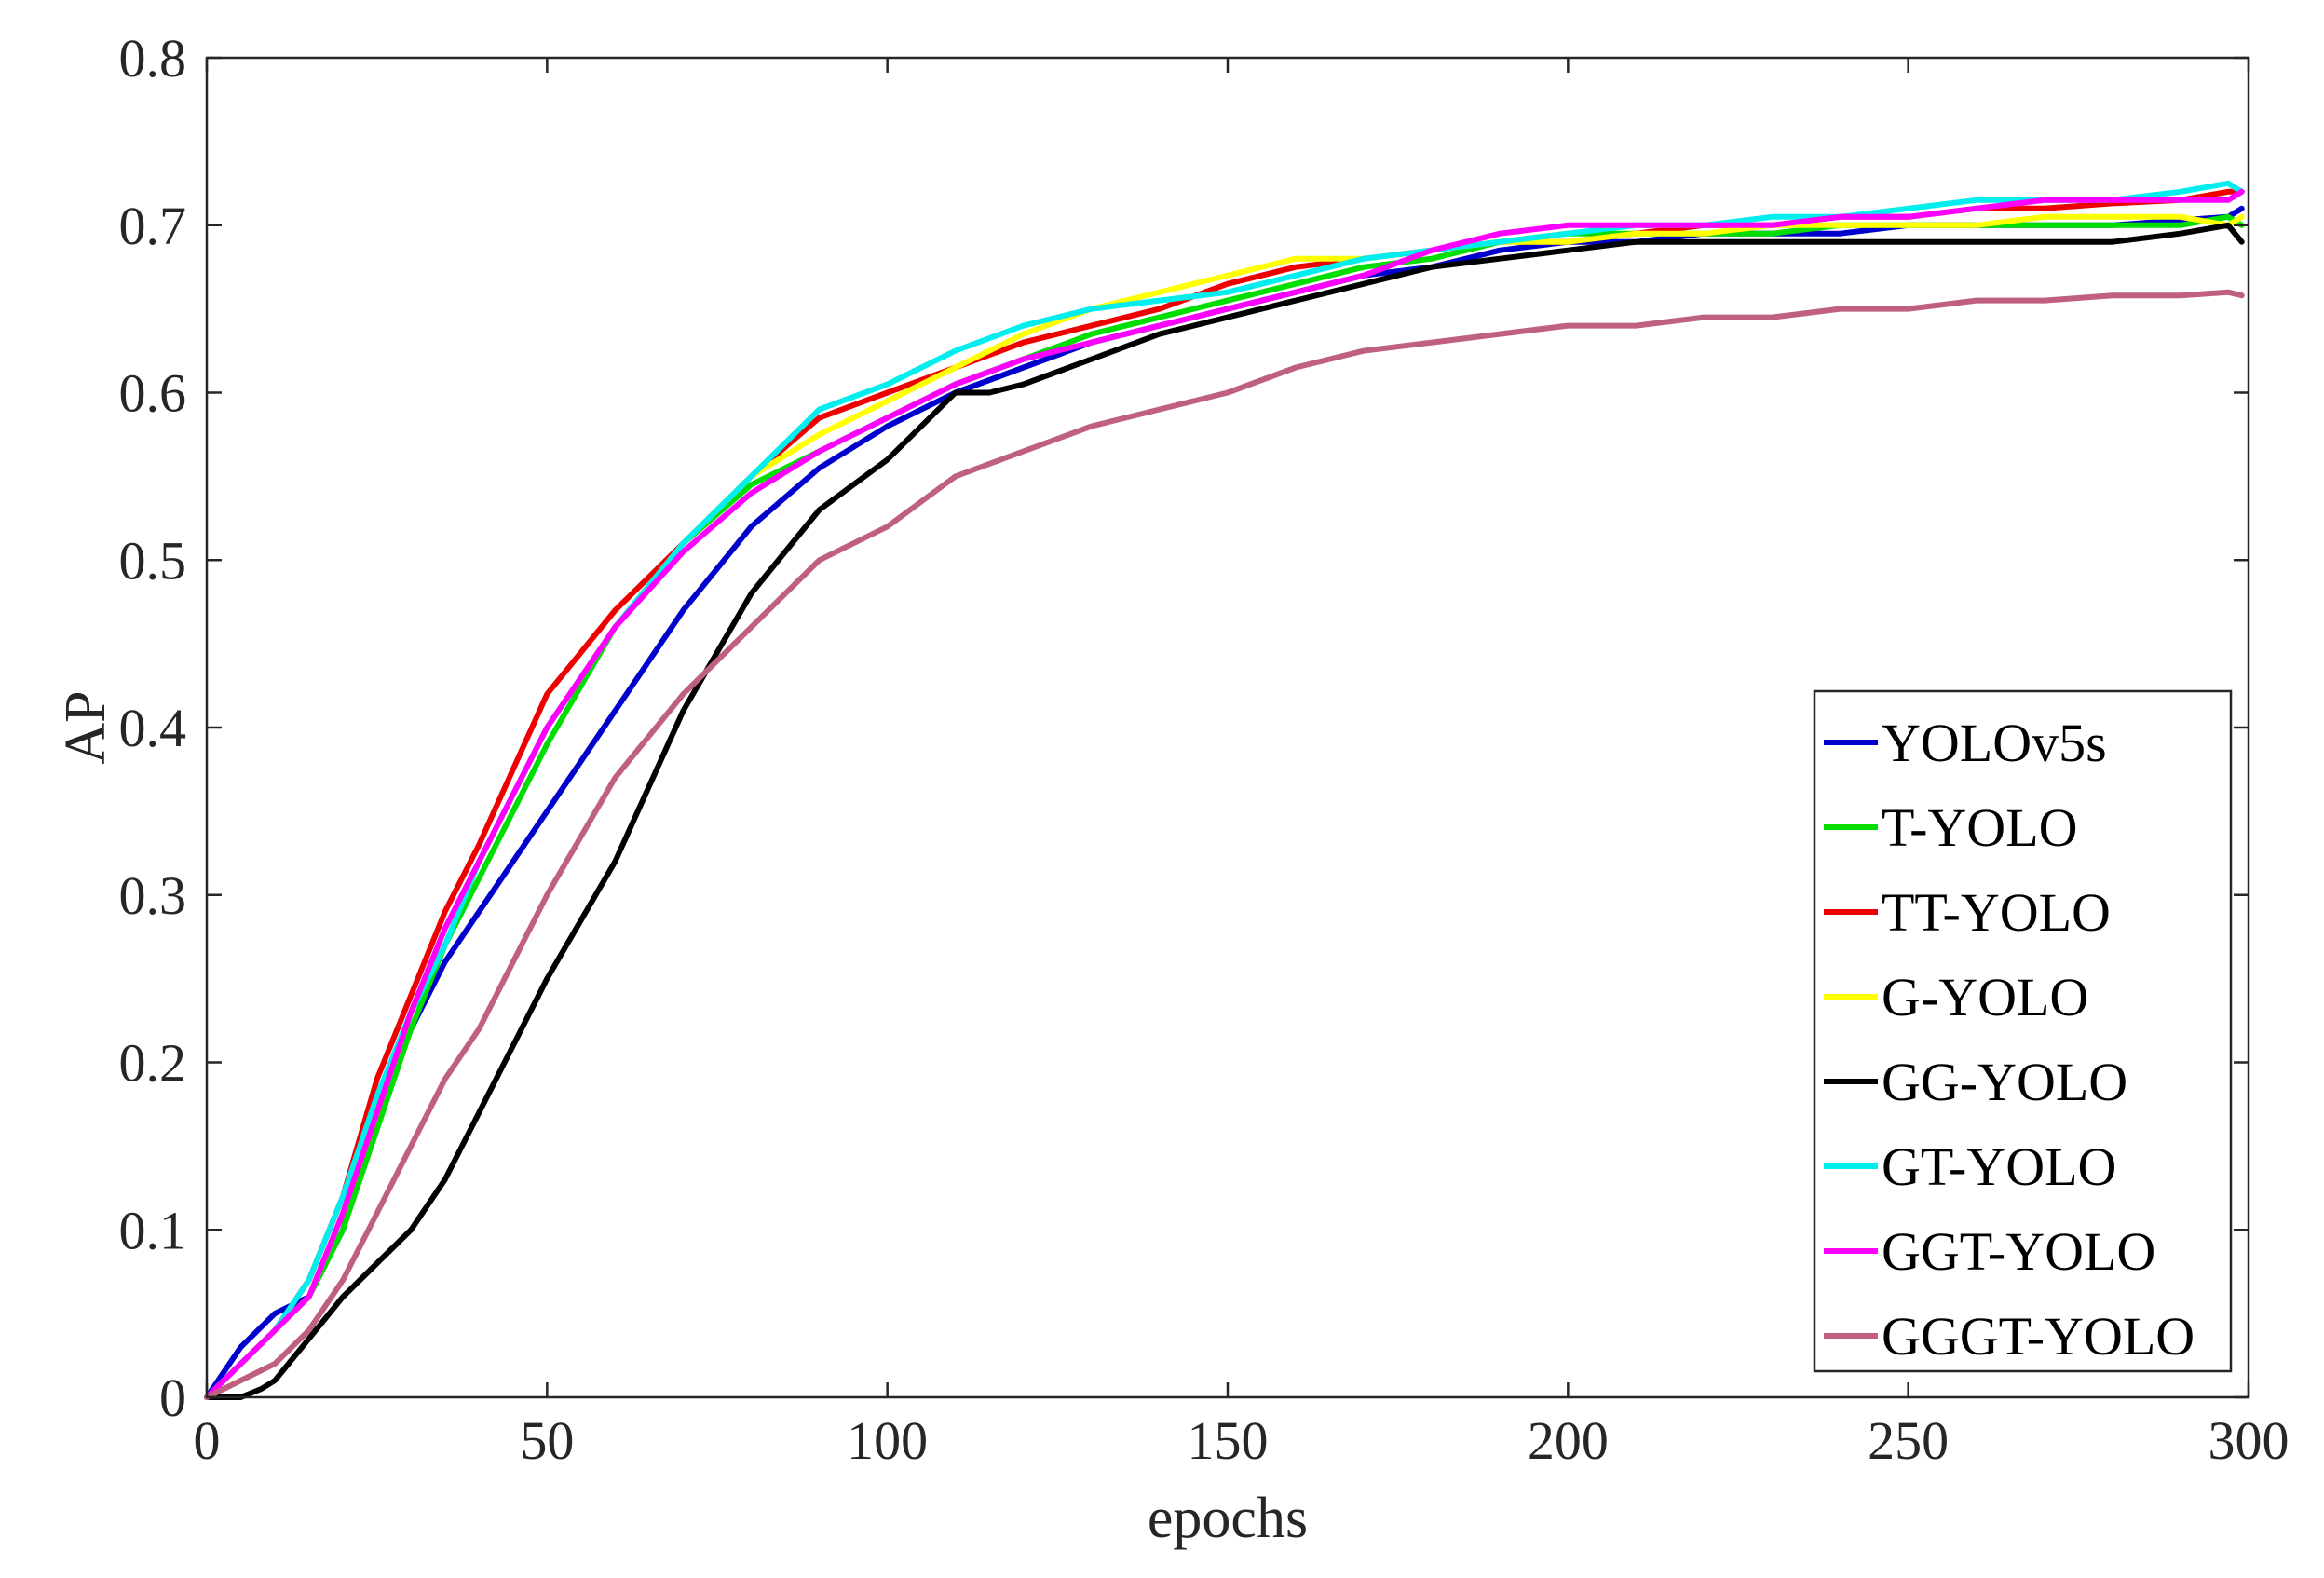 The width and height of the screenshot is (2324, 1578). I want to click on x-tick-label: 300, so click(2249, 1441).